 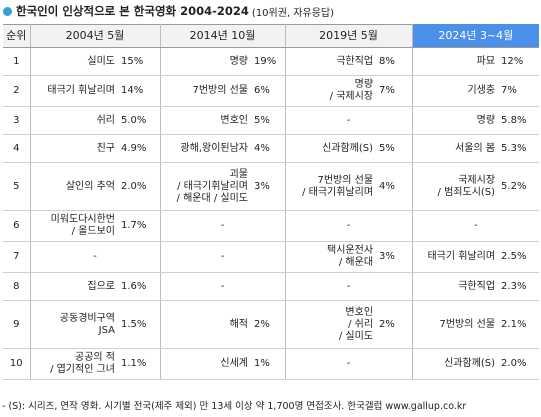 What do you see at coordinates (17, 286) in the screenshot?
I see `rank-cell: 8` at bounding box center [17, 286].